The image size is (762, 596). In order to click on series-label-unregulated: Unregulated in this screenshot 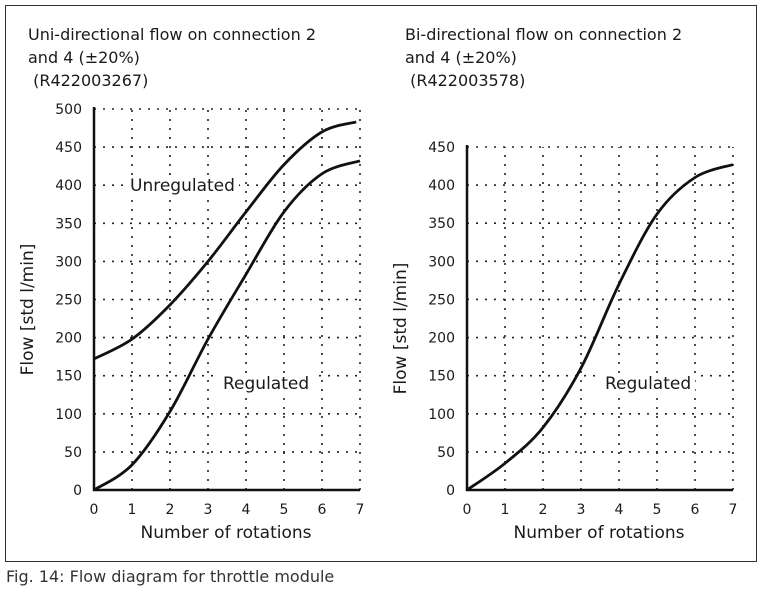, I will do `click(182, 186)`.